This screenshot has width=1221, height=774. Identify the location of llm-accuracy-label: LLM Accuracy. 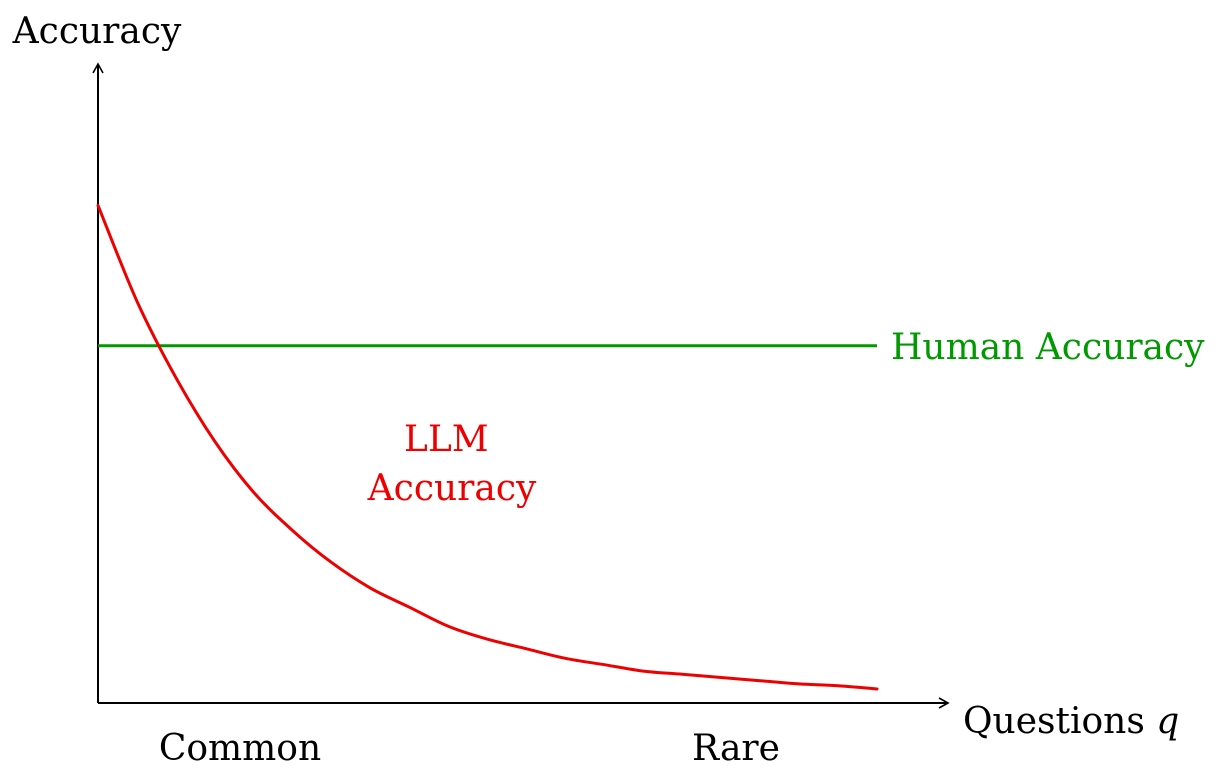
(452, 464).